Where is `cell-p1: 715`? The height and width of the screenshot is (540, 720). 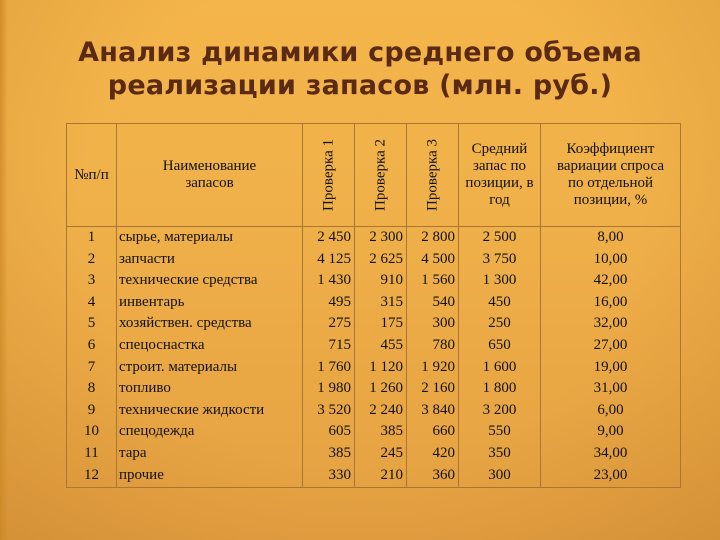
cell-p1: 715 is located at coordinates (340, 344).